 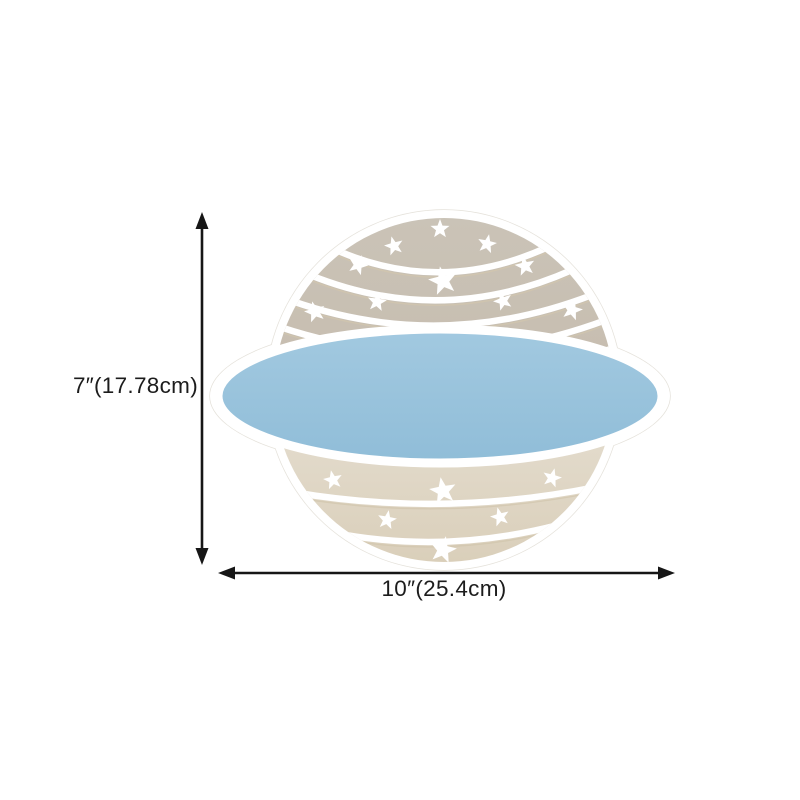 I want to click on arrow-left-icon, so click(x=226, y=573).